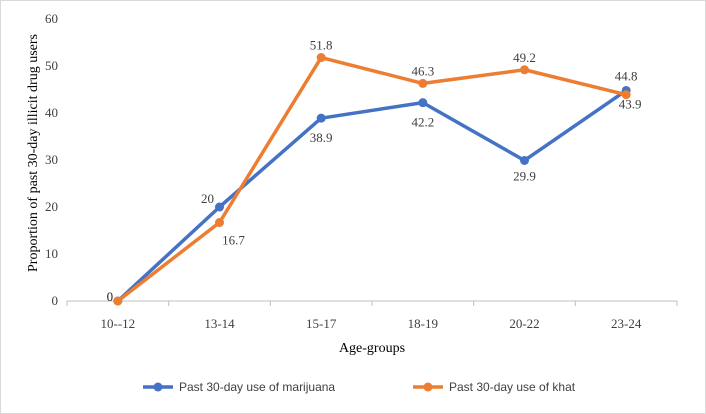  I want to click on data-label: 29.9, so click(524, 175).